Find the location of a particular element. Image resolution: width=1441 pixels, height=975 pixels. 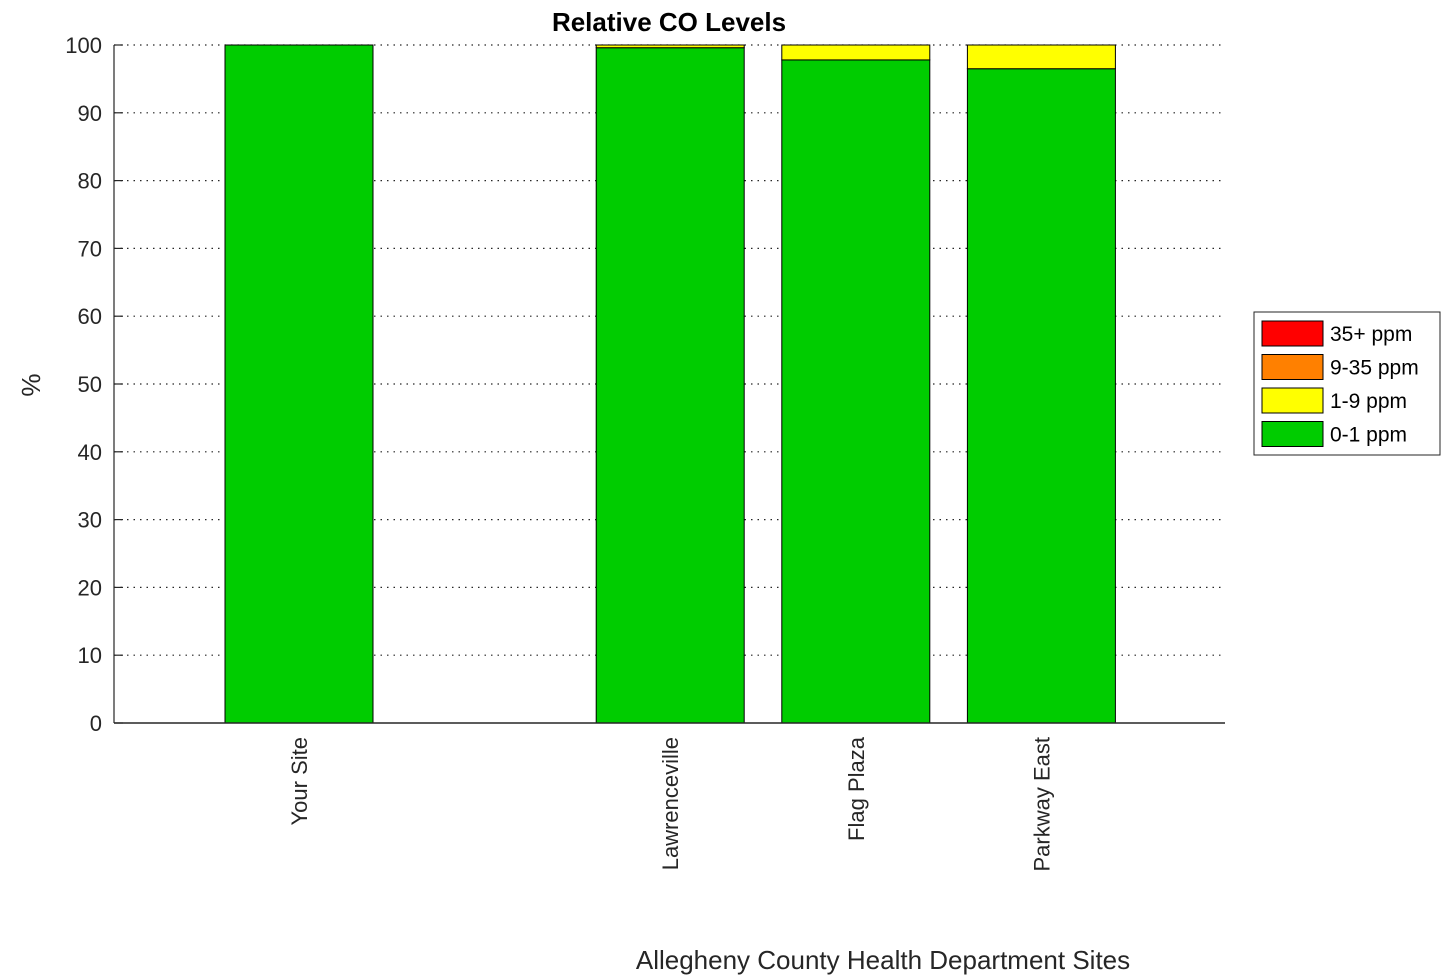

y-tick-labels: 0 10 20 30 40 50 60 70 80 90 100 is located at coordinates (83, 384).